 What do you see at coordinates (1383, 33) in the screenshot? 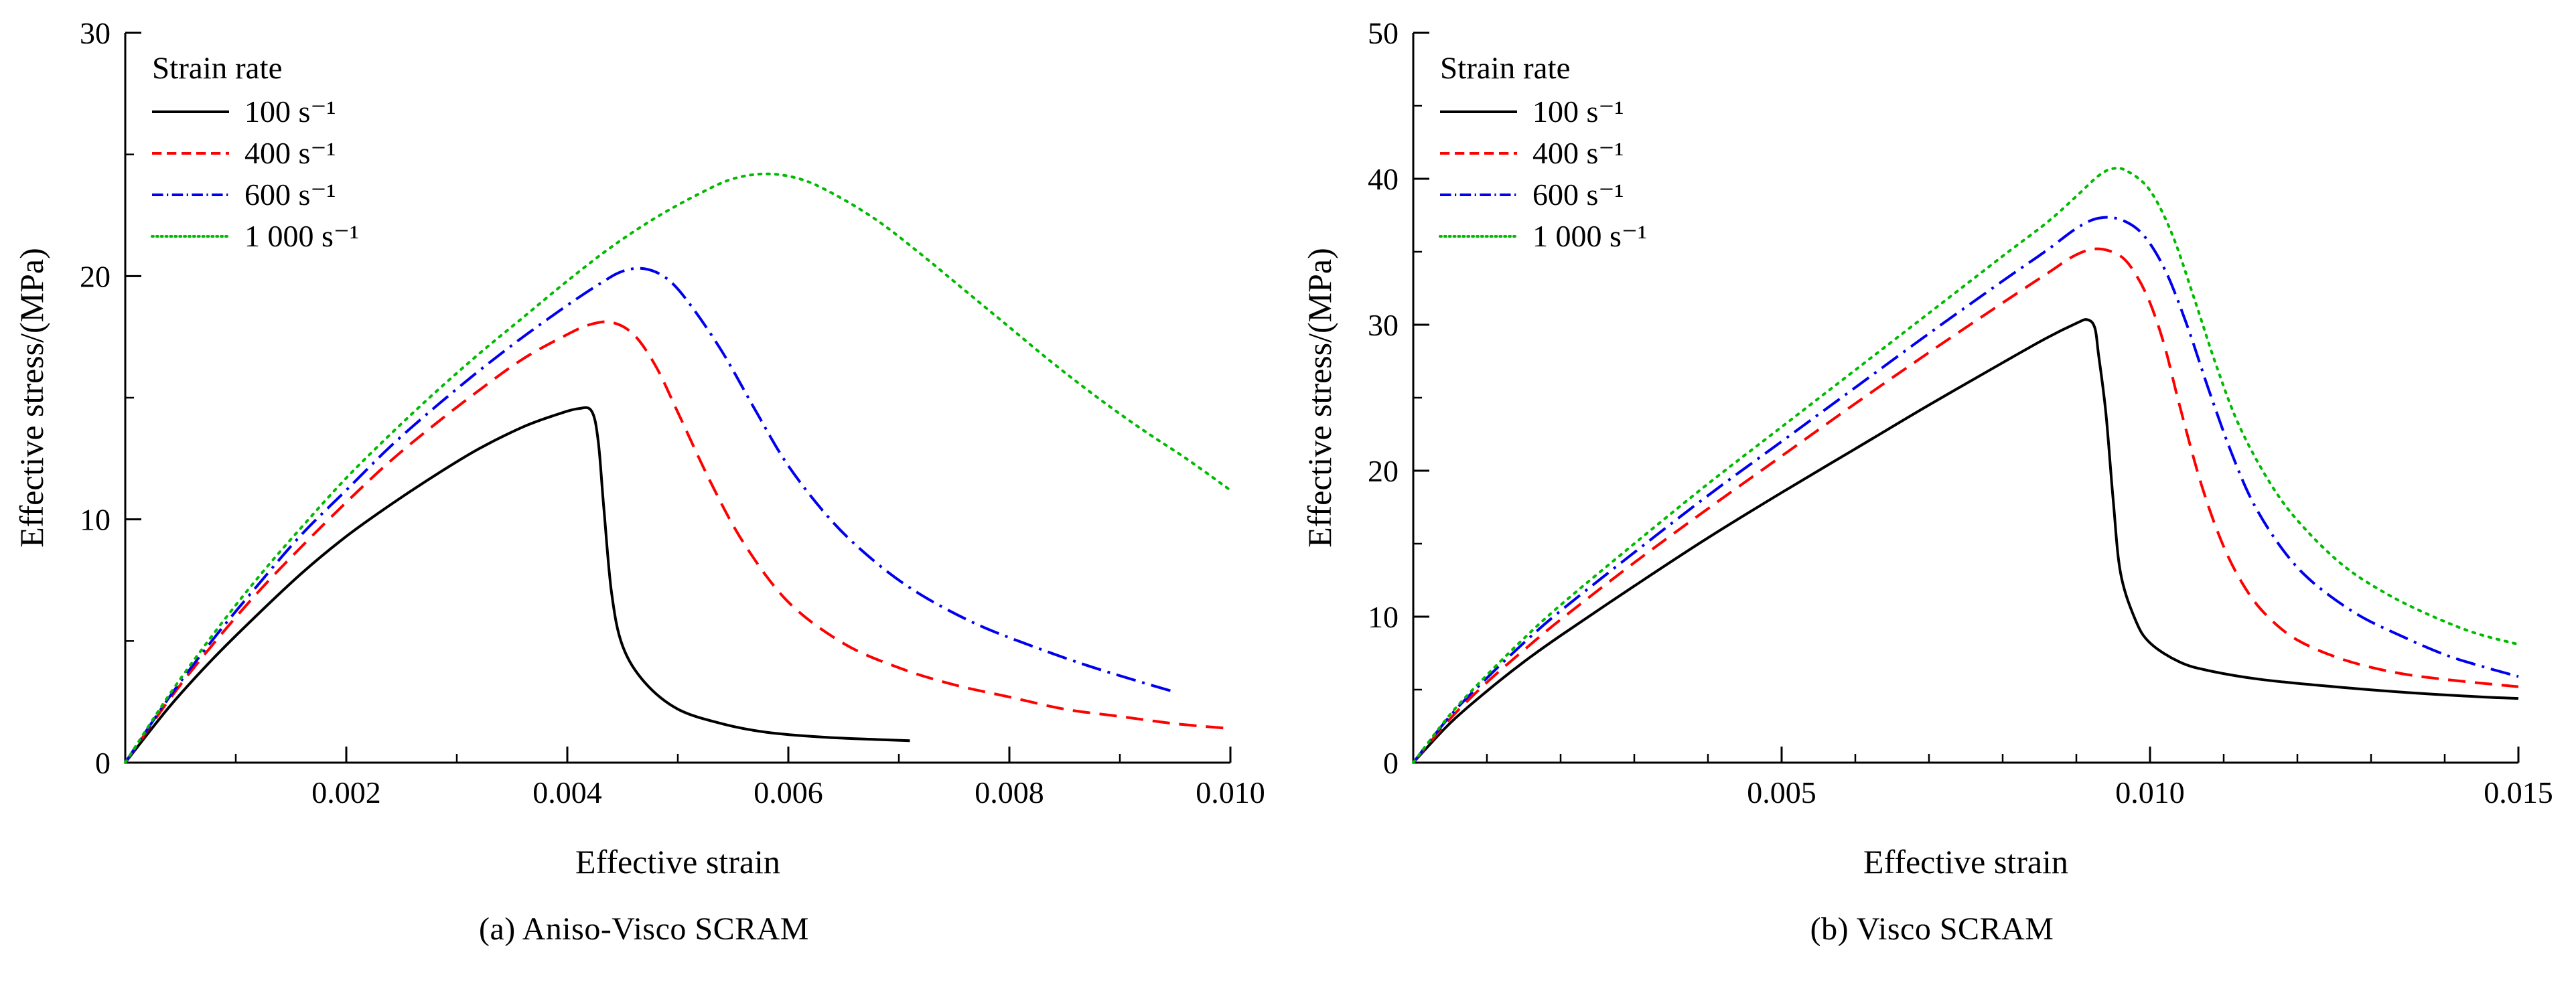
I see `y-tick-label: 50` at bounding box center [1383, 33].